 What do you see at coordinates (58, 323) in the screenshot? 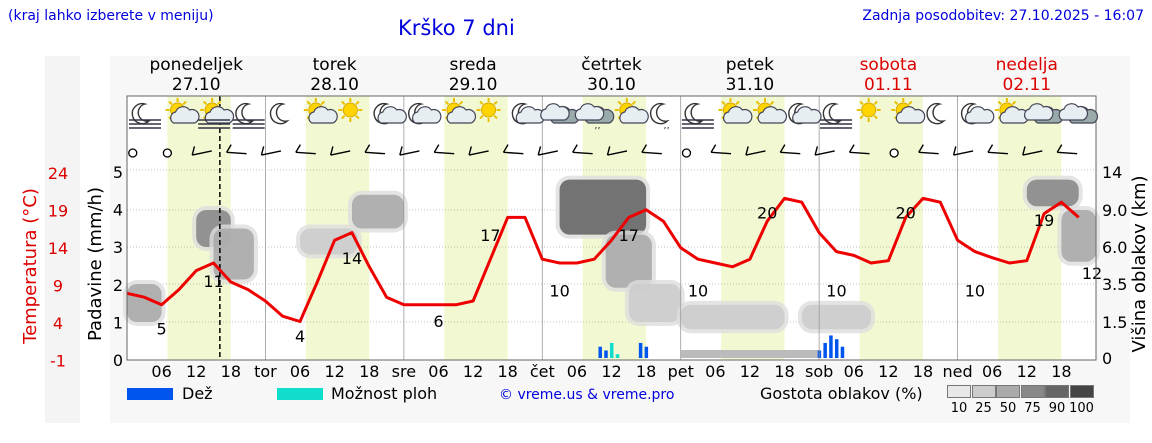
I see `temperature-tick: 4` at bounding box center [58, 323].